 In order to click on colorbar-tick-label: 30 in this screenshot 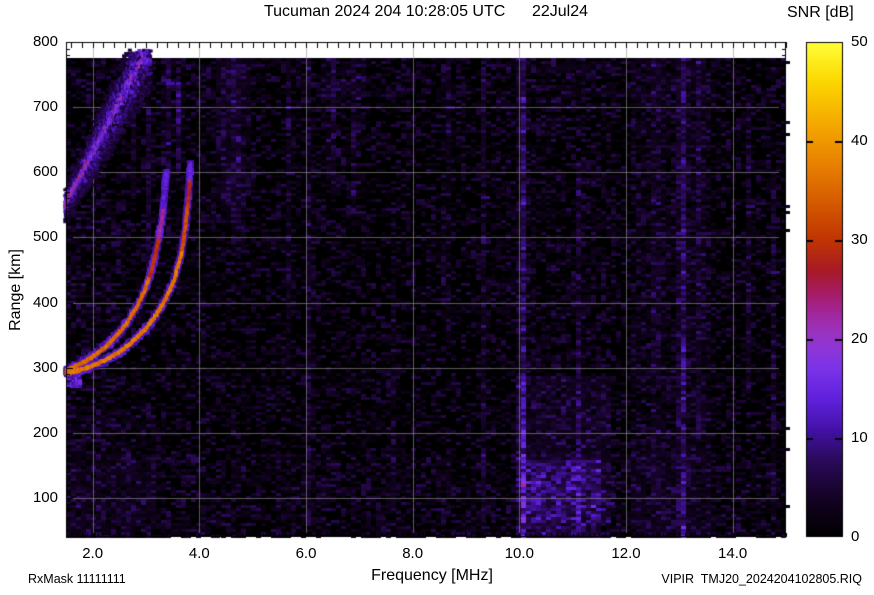, I will do `click(859, 239)`.